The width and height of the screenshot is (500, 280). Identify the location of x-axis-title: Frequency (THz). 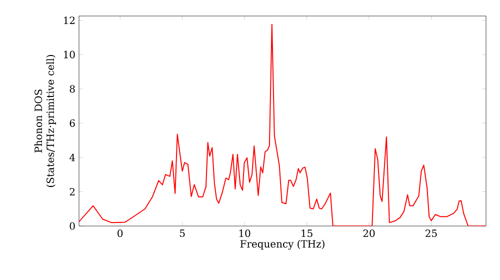
(282, 245).